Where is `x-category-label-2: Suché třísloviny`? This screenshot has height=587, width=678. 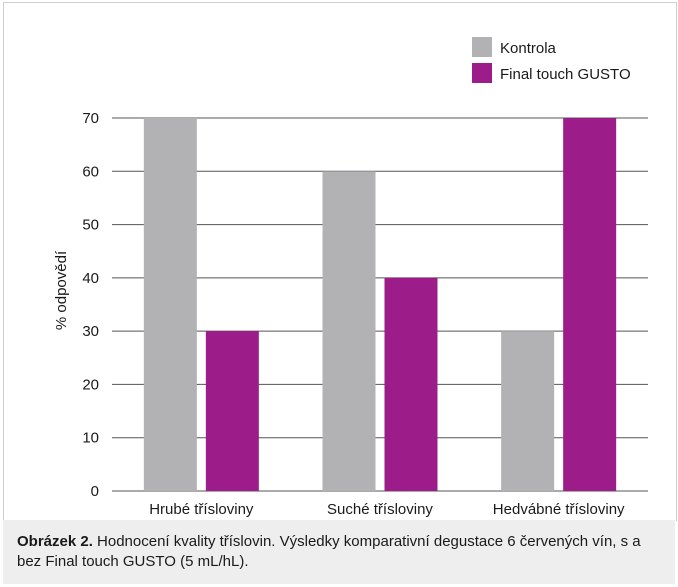 x-category-label-2: Suché třísloviny is located at coordinates (380, 509).